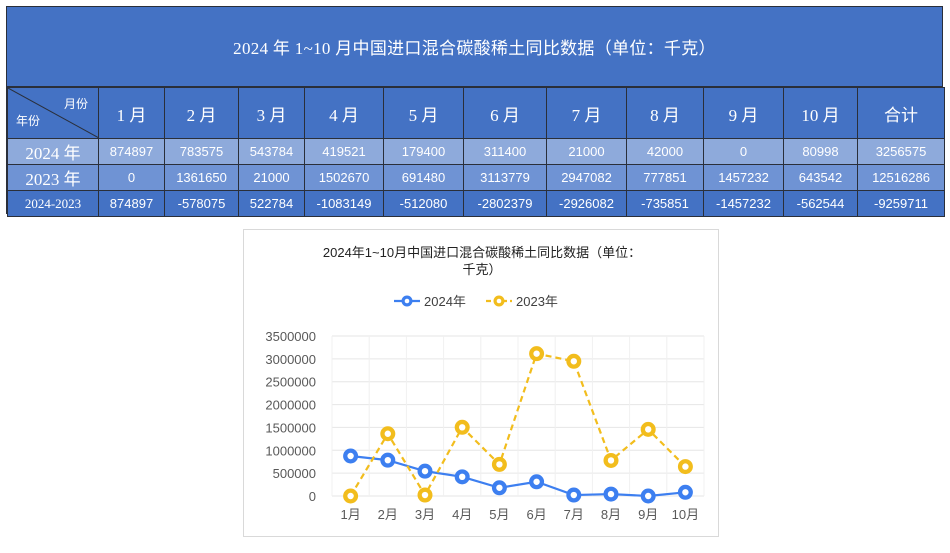  Describe the element at coordinates (665, 151) in the screenshot. I see `table-cell: 42000` at that location.